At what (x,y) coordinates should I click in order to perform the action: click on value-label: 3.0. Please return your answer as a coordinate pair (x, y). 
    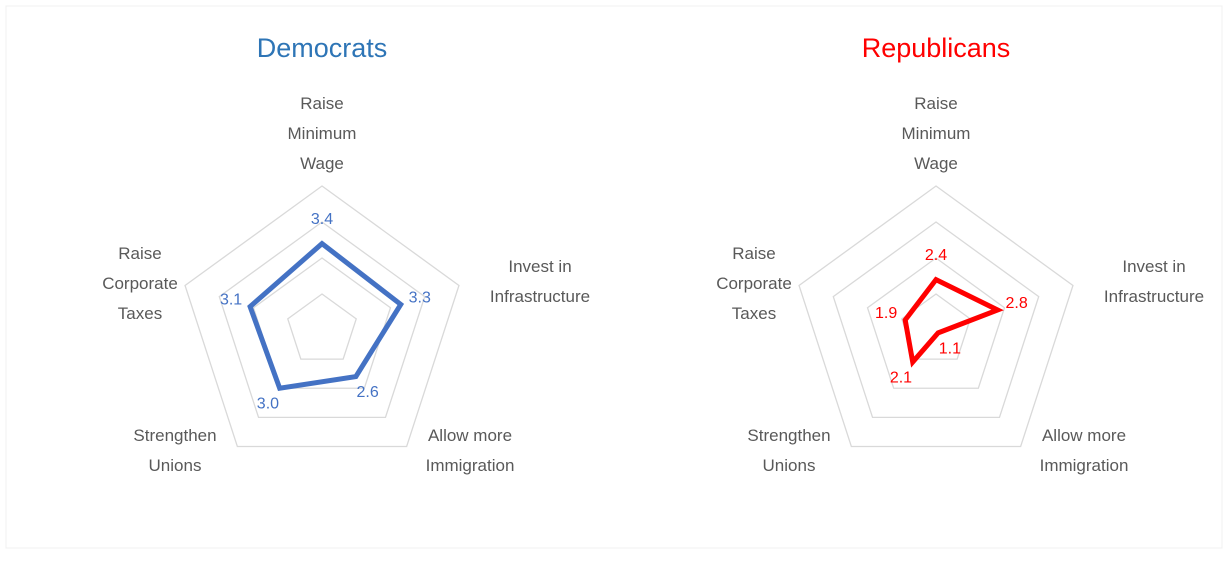
    Looking at the image, I should click on (268, 404).